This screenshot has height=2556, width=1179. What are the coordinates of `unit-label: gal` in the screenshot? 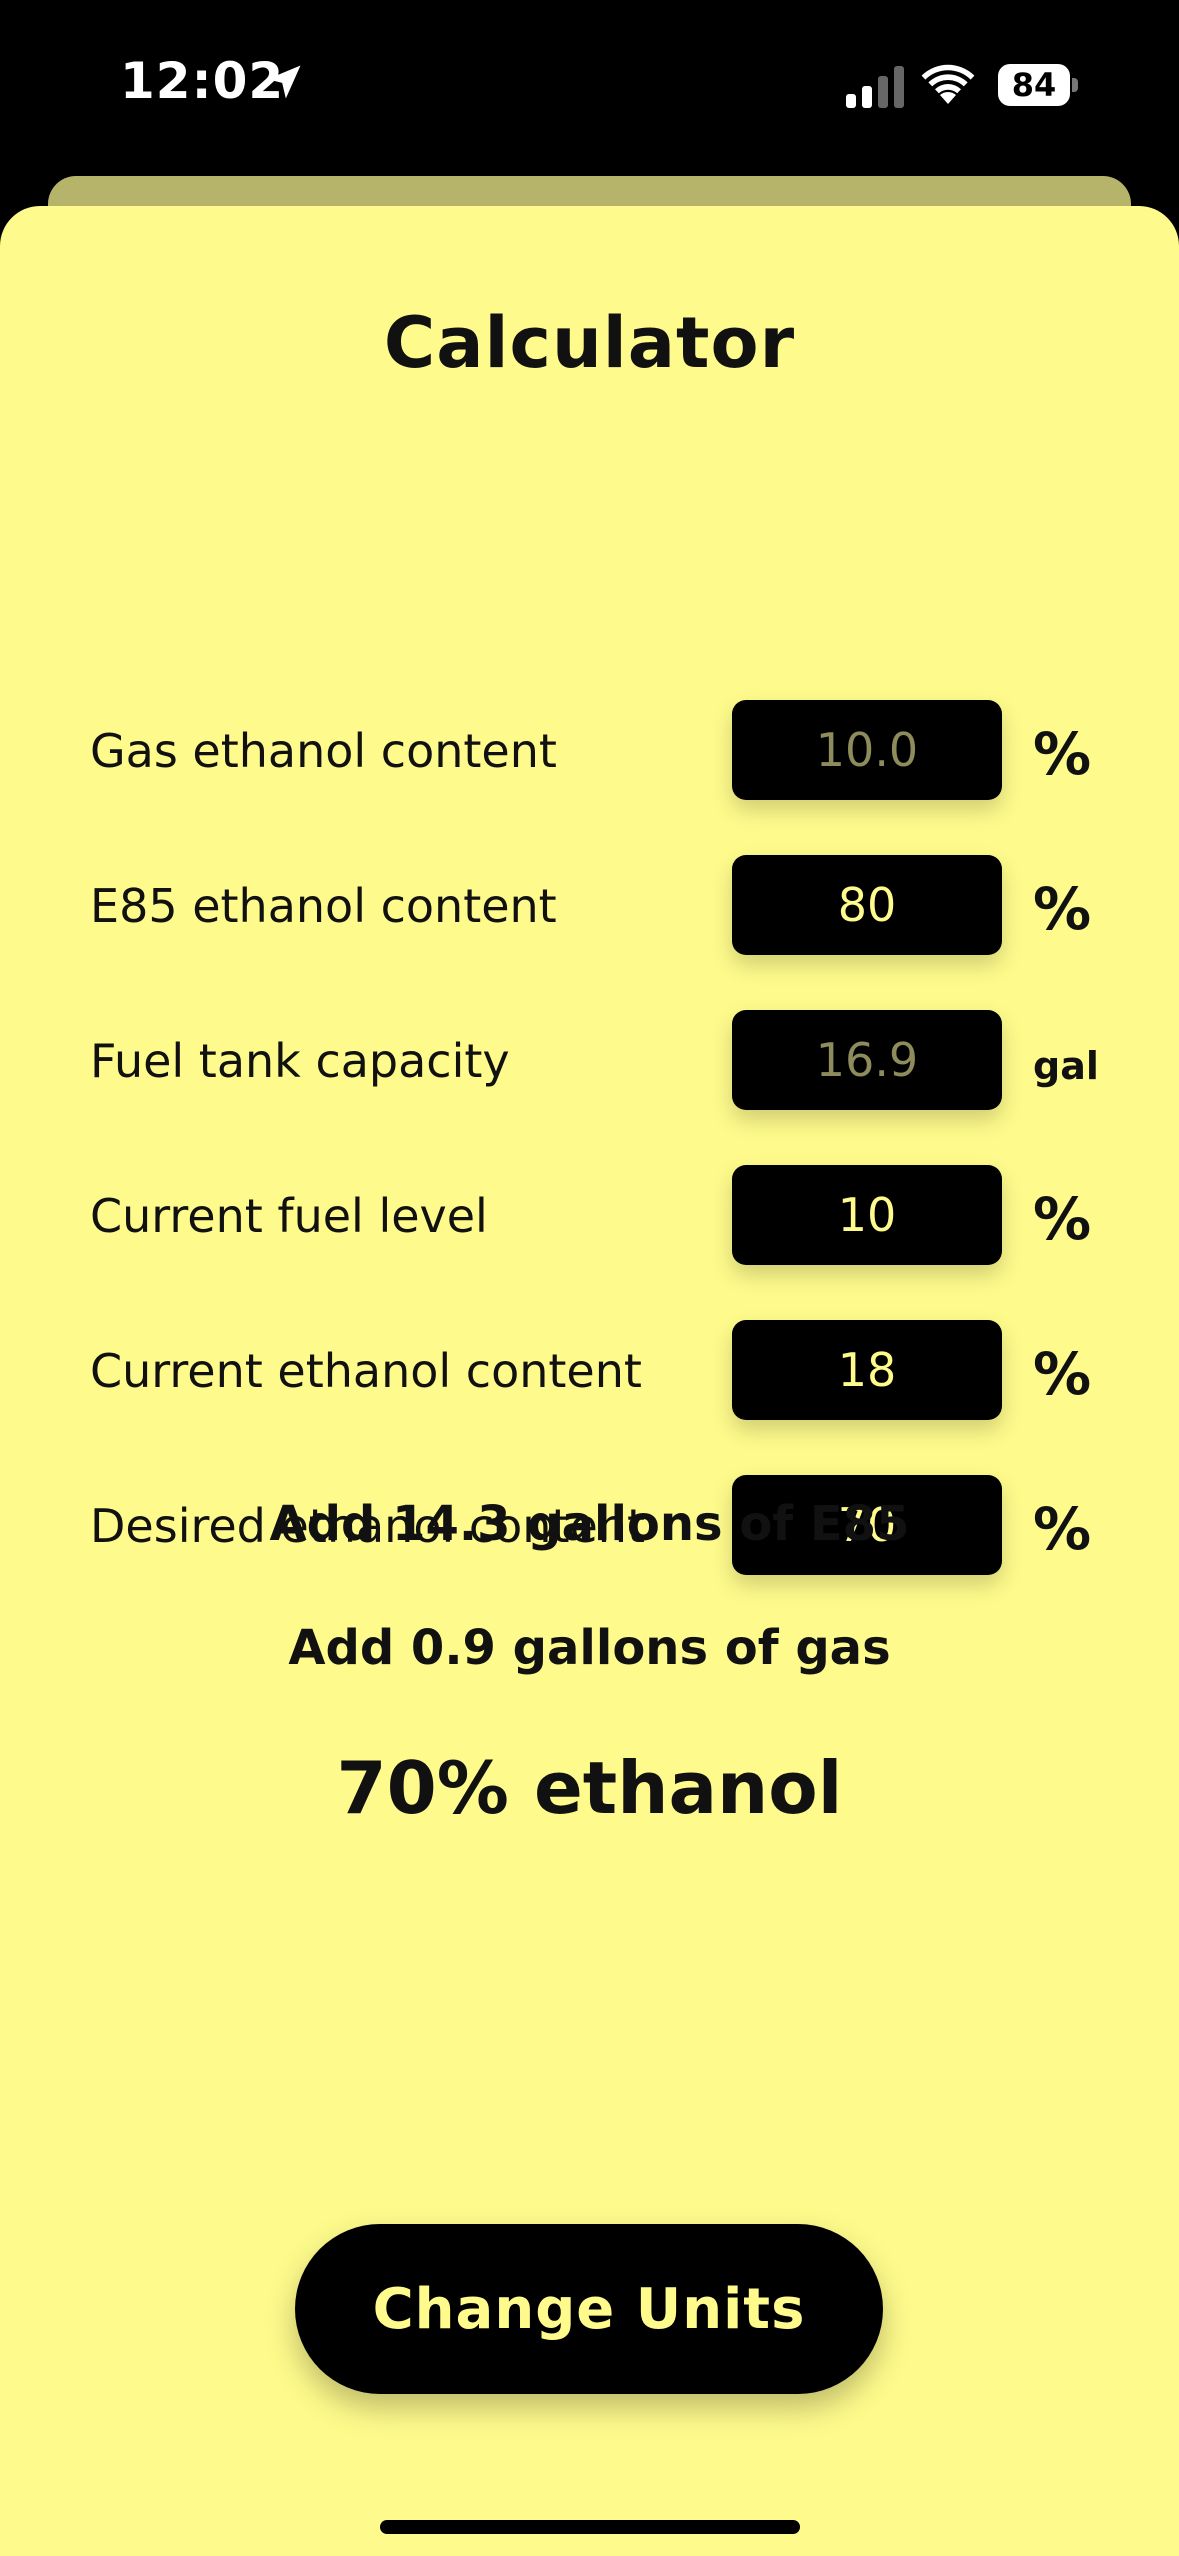 It's located at (1066, 1066).